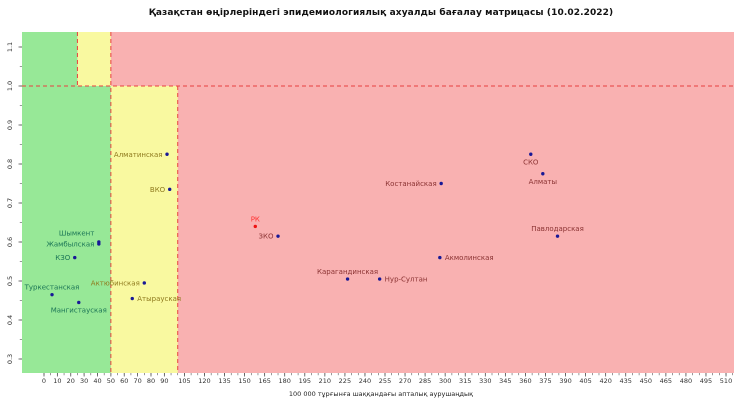 Image resolution: width=740 pixels, height=412 pixels. Describe the element at coordinates (44, 381) in the screenshot. I see `x-tick-label: 0` at that location.